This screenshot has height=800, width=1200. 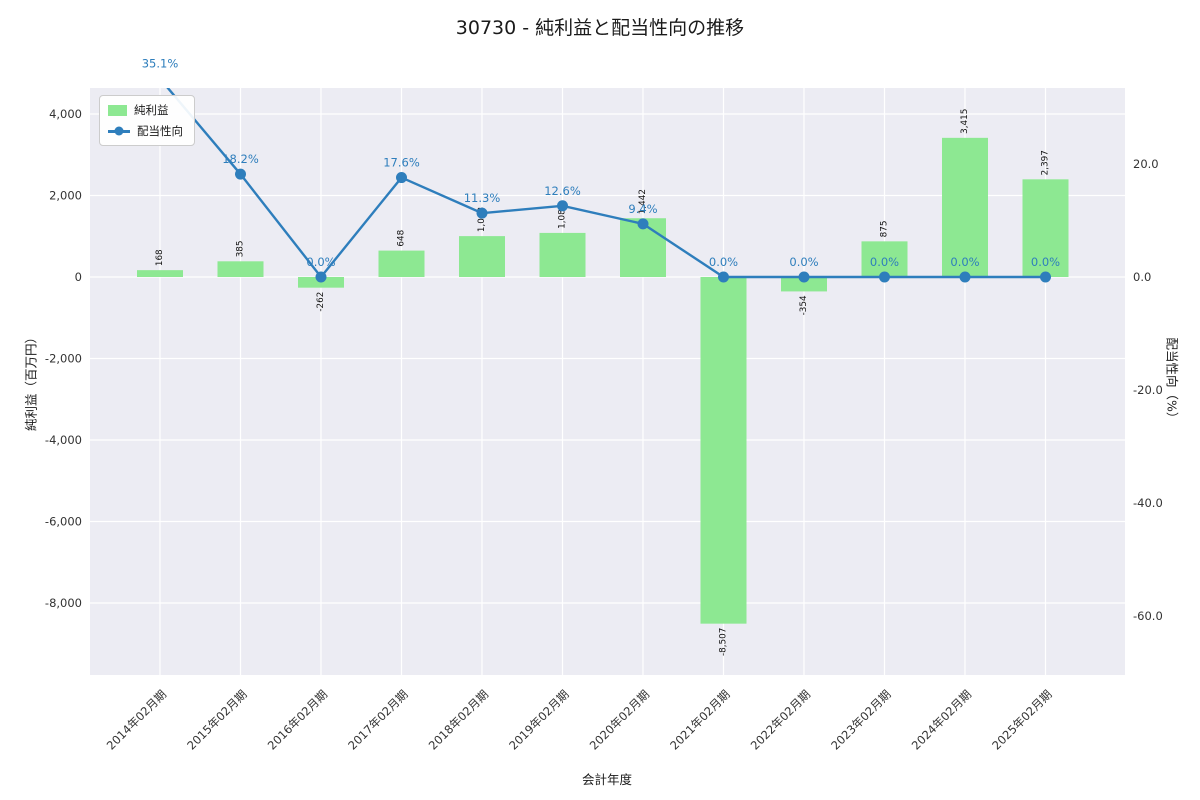 I want to click on payout-pct-label: 35.1%, so click(x=160, y=64).